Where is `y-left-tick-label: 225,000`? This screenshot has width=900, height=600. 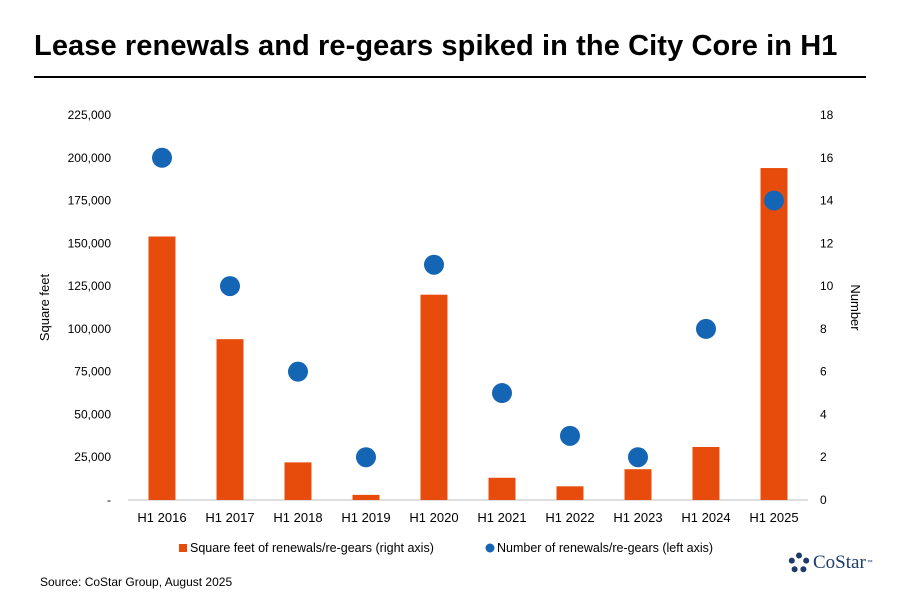
y-left-tick-label: 225,000 is located at coordinates (90, 115).